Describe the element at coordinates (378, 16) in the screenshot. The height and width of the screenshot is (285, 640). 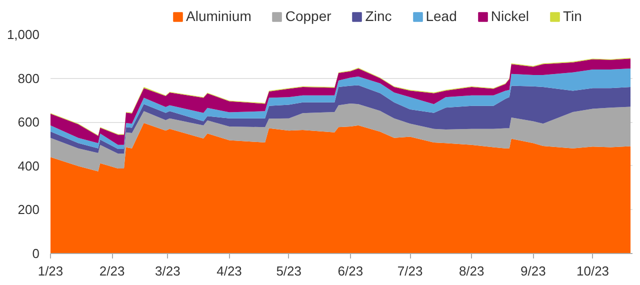
I see `legend-label: Zinc` at that location.